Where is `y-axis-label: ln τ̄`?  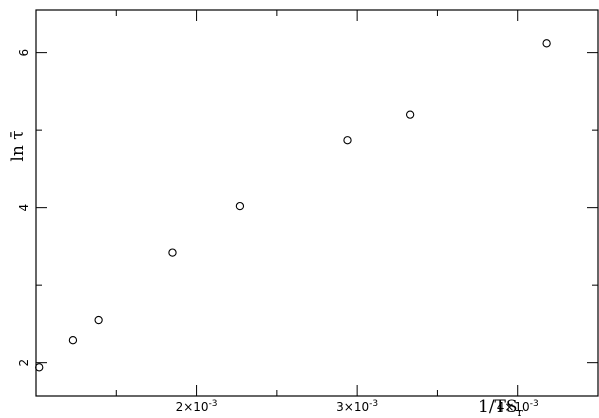 y-axis-label: ln τ̄ is located at coordinates (18, 145).